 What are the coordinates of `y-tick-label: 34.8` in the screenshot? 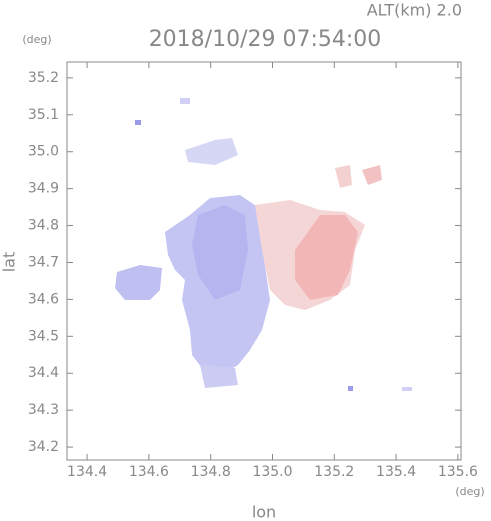 It's located at (43, 226).